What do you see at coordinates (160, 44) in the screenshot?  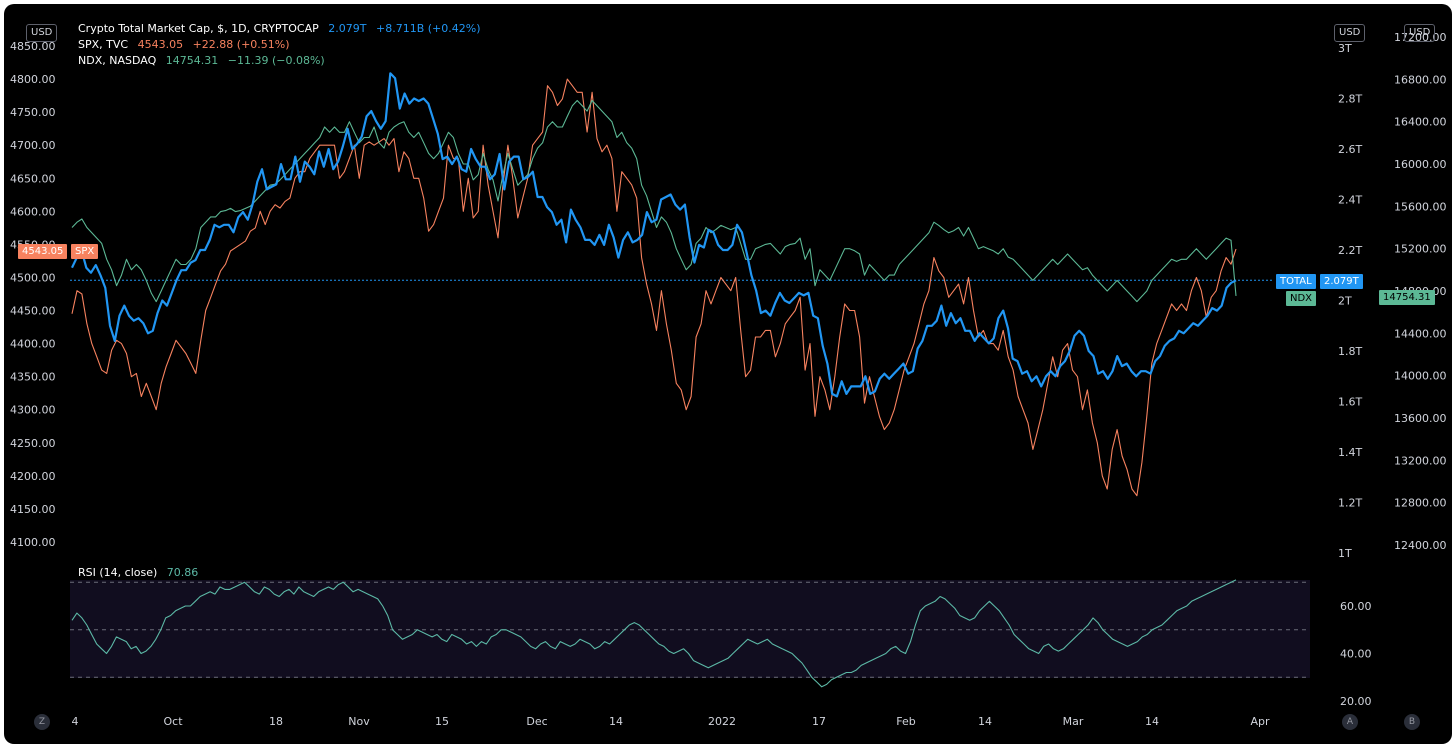 I see `legend-spx-value: 4543.05` at bounding box center [160, 44].